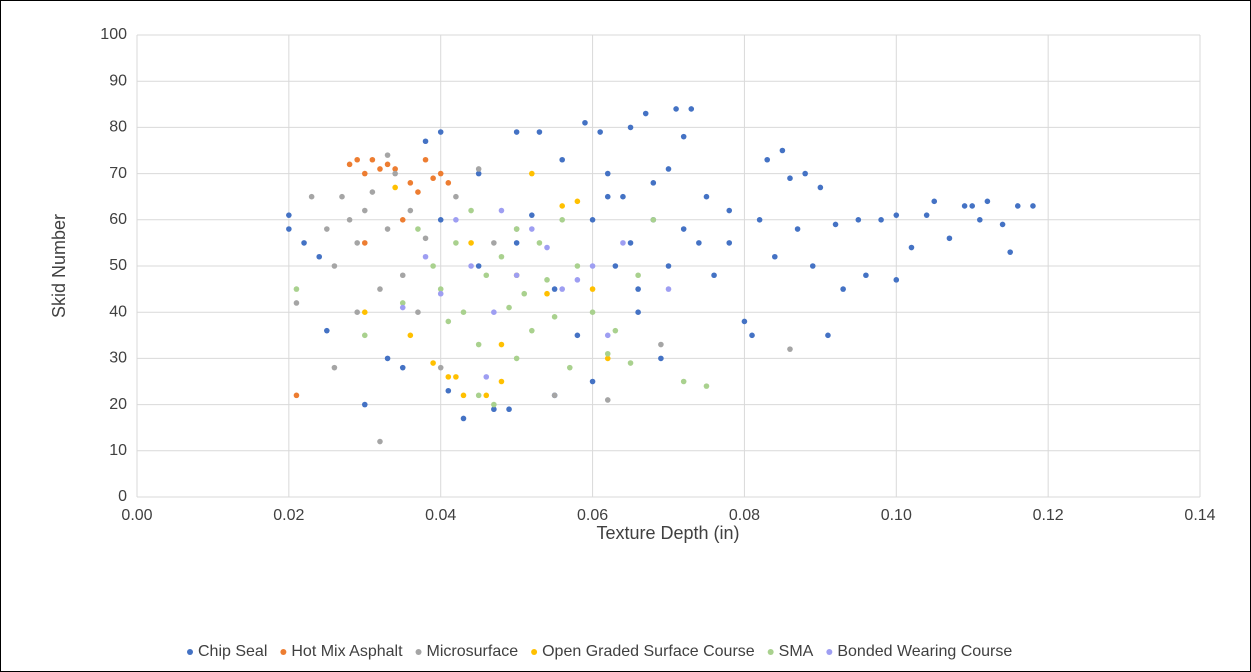 The image size is (1251, 672). I want to click on x-tick-label: 0.14, so click(1199, 515).